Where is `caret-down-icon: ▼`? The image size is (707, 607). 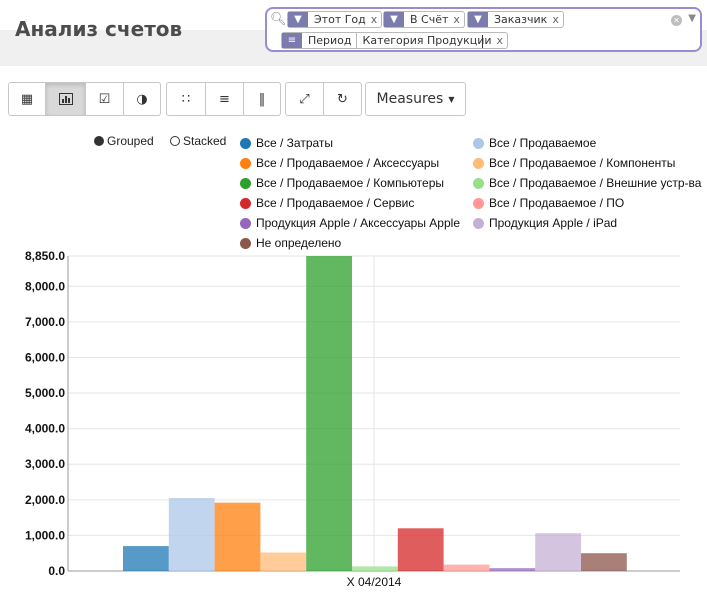 caret-down-icon: ▼ is located at coordinates (451, 99).